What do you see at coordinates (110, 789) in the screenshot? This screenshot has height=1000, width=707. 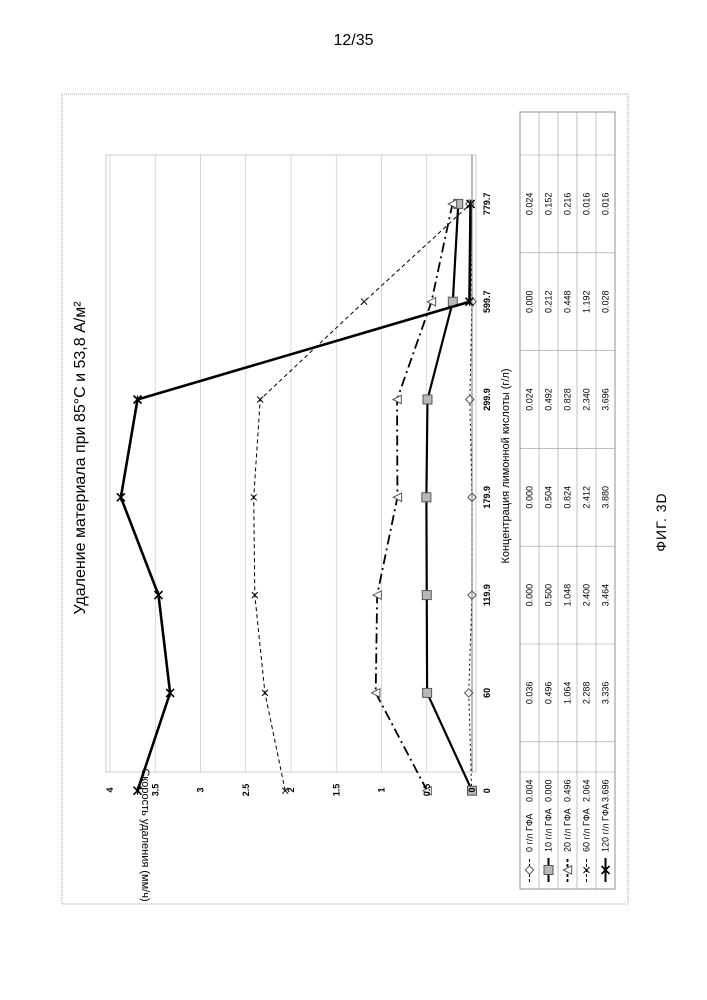 I see `y-tick-label: 4` at bounding box center [110, 789].